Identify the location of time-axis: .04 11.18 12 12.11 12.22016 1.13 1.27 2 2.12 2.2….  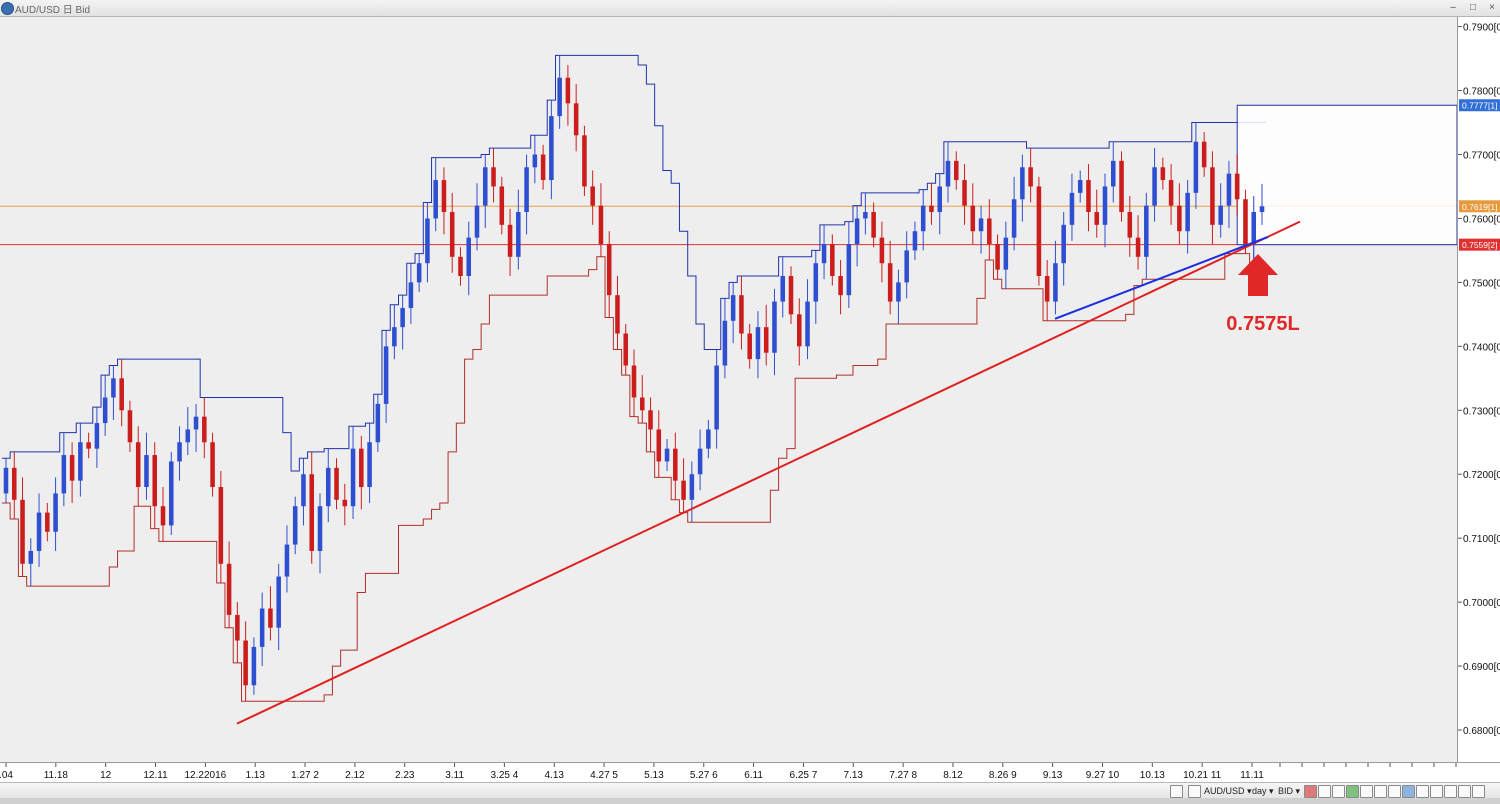
(728, 772).